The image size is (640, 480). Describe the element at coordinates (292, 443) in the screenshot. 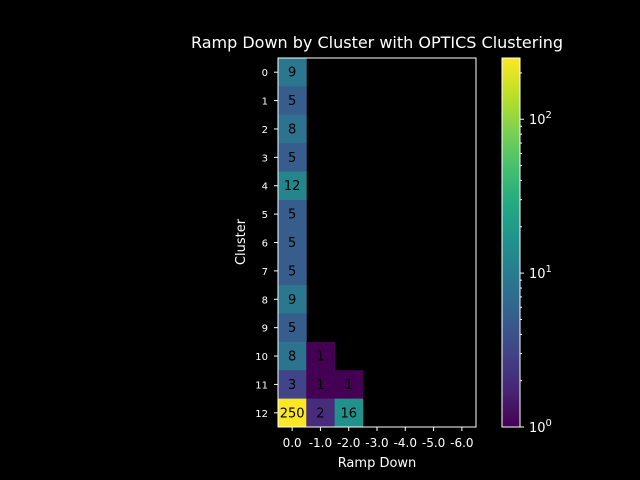

I see `x-tick-label: 0.0` at that location.